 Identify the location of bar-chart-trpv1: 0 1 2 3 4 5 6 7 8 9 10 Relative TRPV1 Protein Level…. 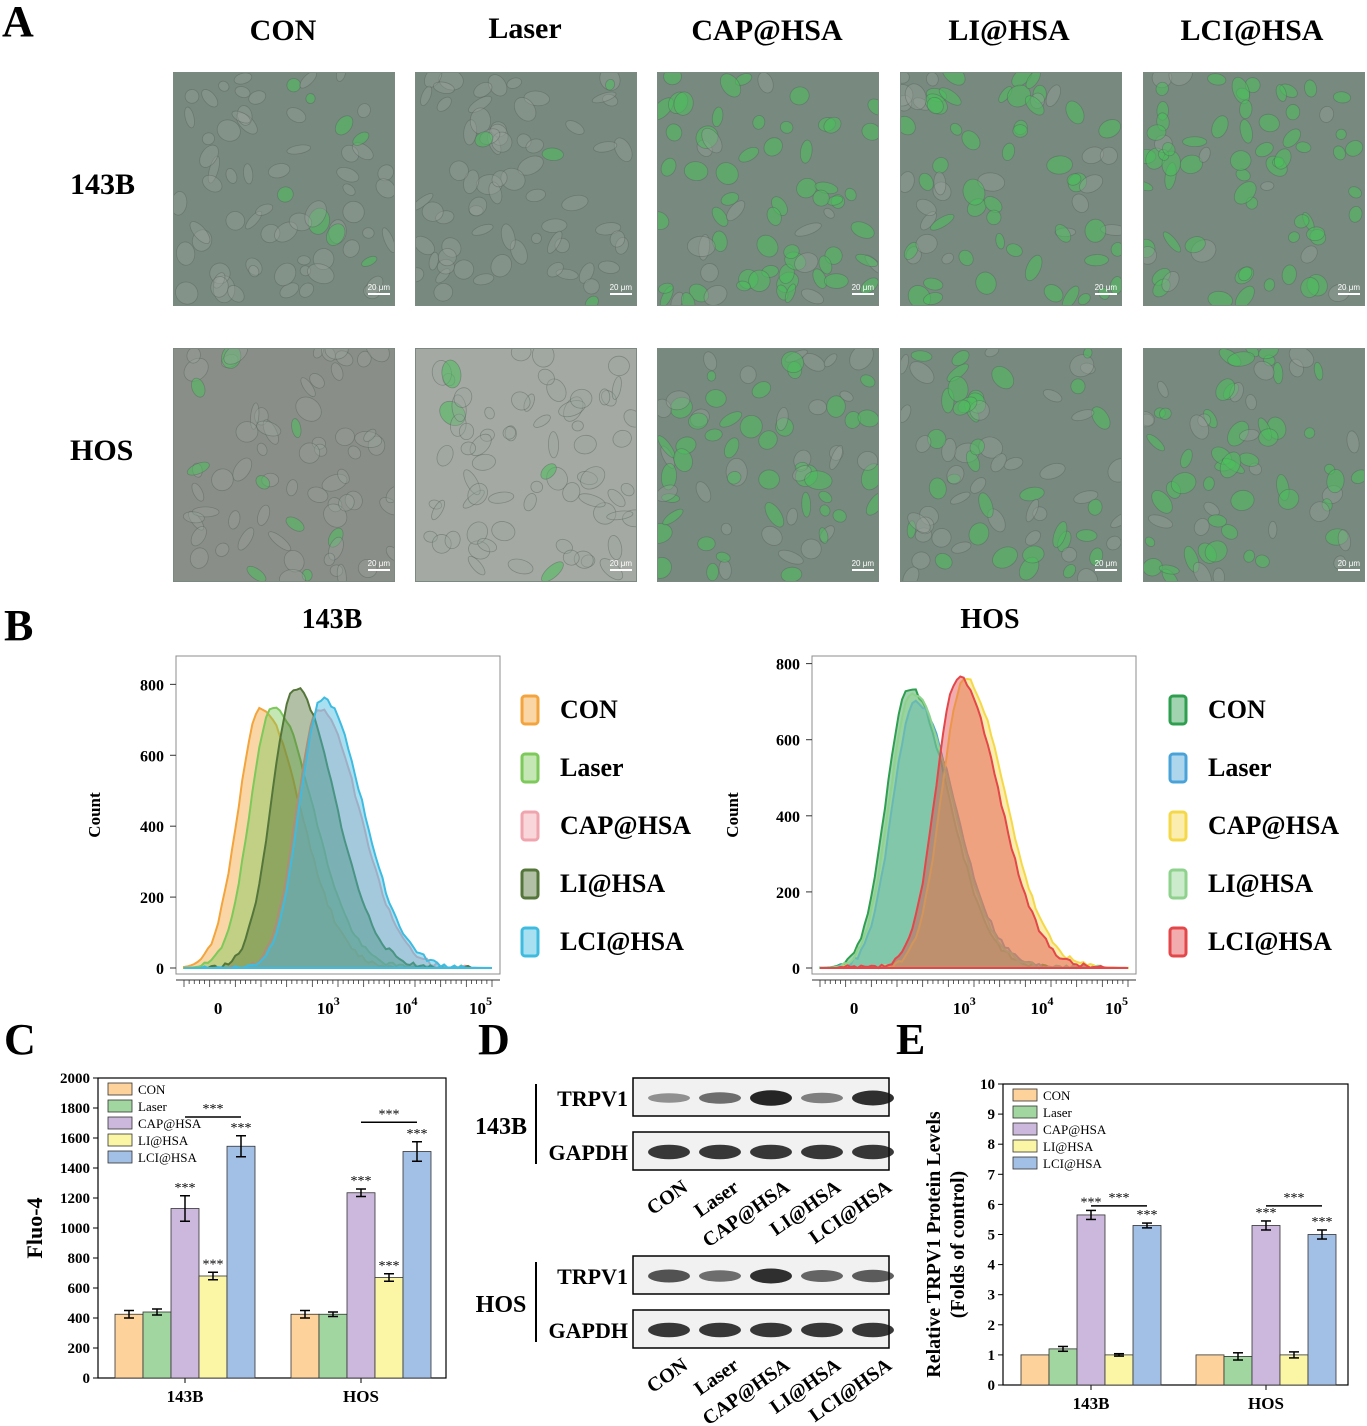
(1136, 1245).